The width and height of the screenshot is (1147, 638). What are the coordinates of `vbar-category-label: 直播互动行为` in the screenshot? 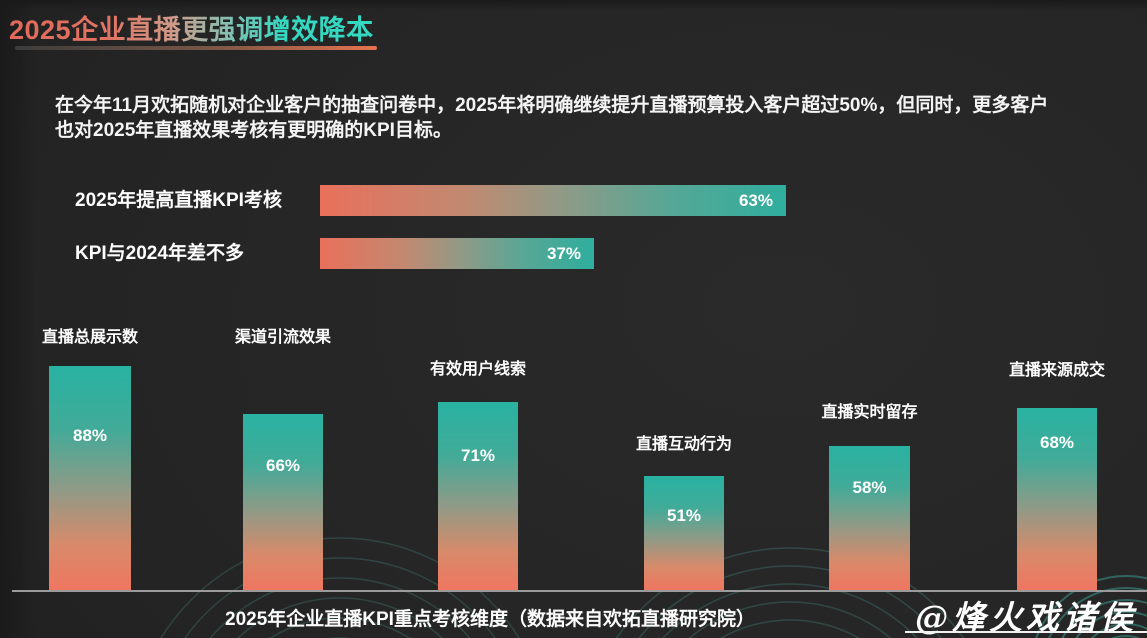 It's located at (684, 444).